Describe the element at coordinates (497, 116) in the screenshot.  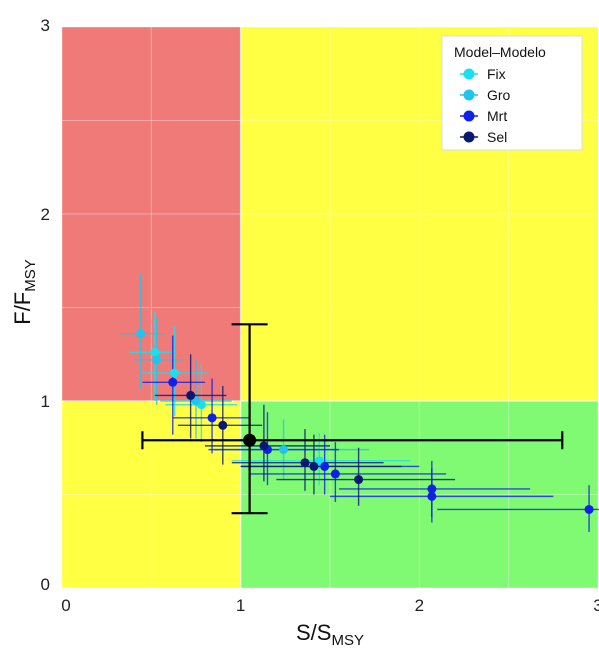
I see `legend-label: Mrt` at that location.